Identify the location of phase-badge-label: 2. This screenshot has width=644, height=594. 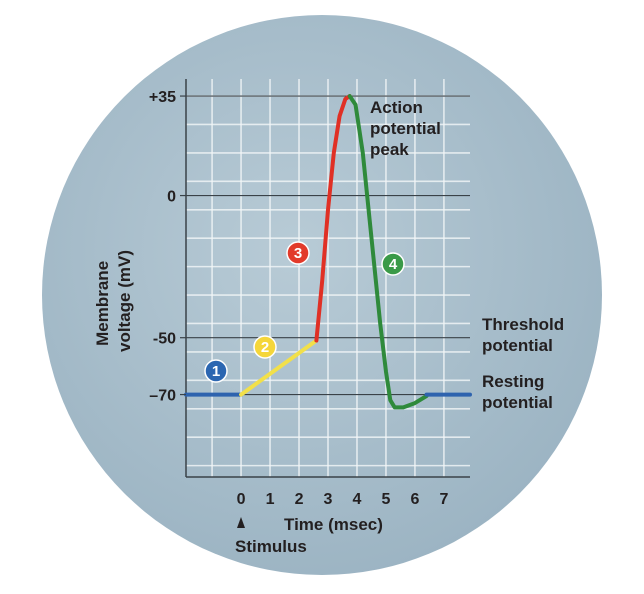
(265, 347).